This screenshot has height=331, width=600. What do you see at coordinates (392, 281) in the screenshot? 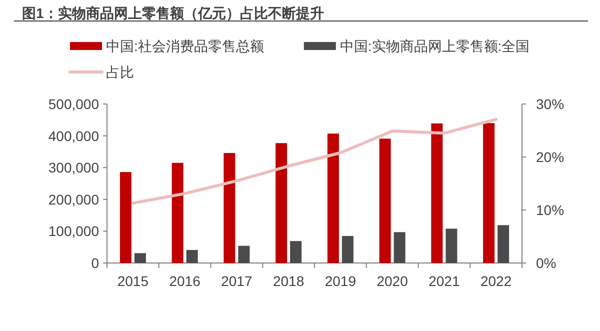
I see `x-tick-label: 2020` at bounding box center [392, 281].